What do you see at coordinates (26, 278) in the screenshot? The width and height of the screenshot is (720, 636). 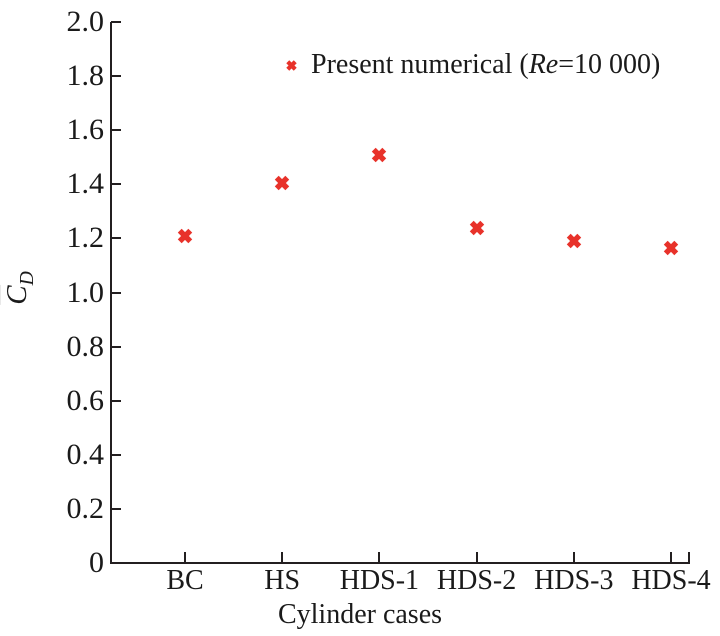 I see `y-axis-title-subscript: D` at bounding box center [26, 278].